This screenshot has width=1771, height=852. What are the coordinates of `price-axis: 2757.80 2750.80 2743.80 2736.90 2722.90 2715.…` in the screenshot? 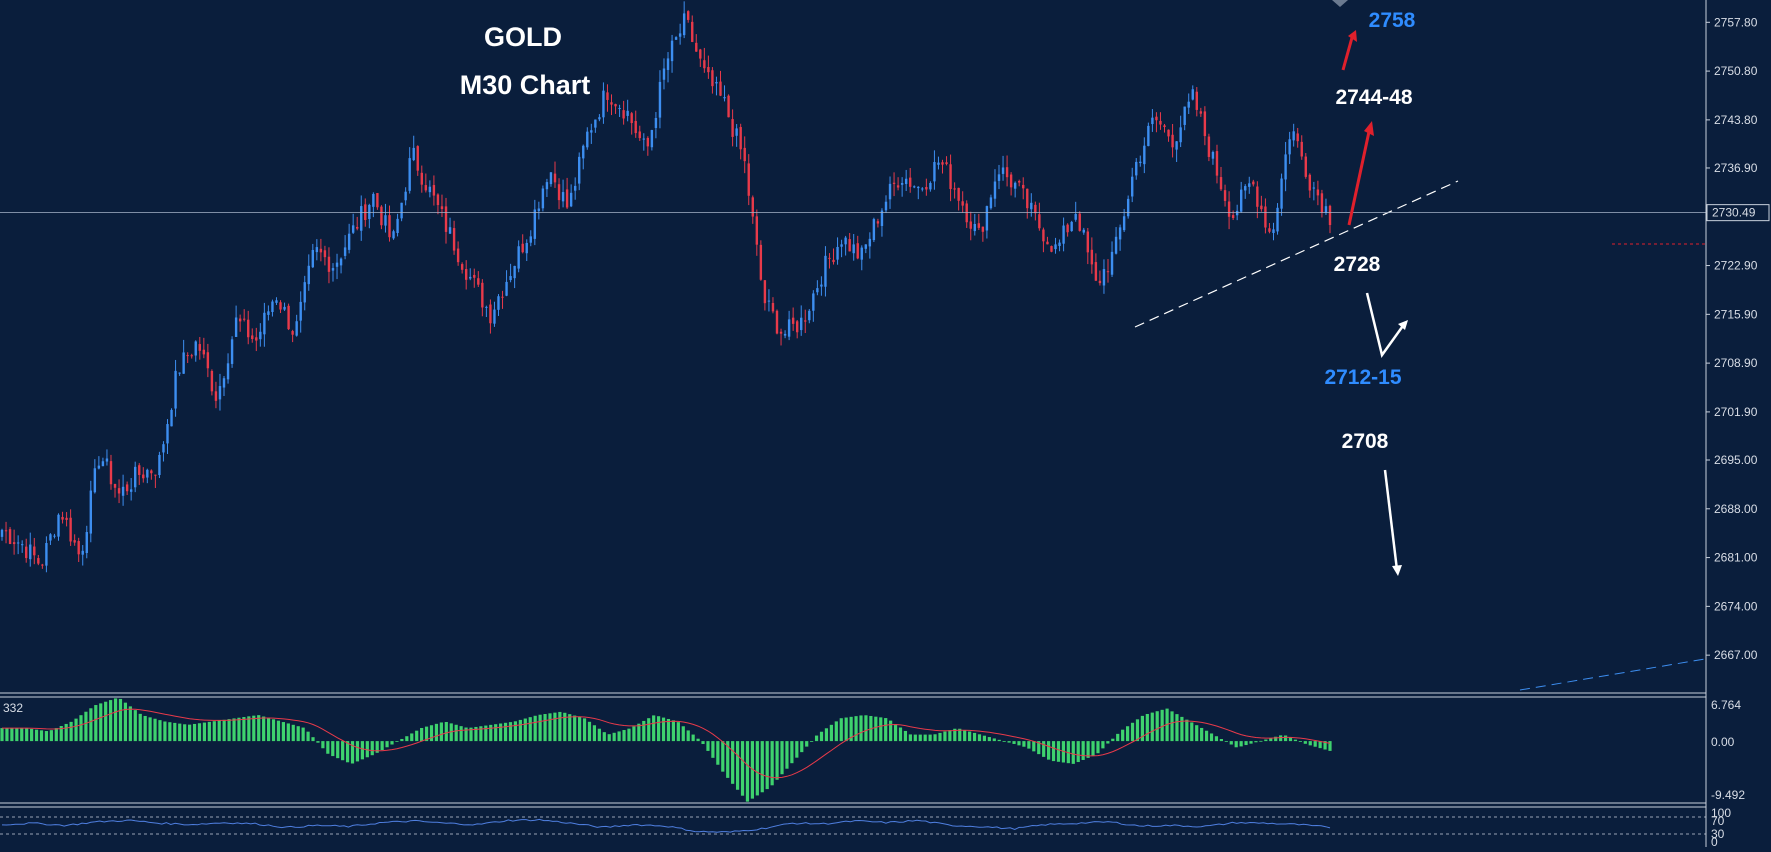 It's located at (1737, 424).